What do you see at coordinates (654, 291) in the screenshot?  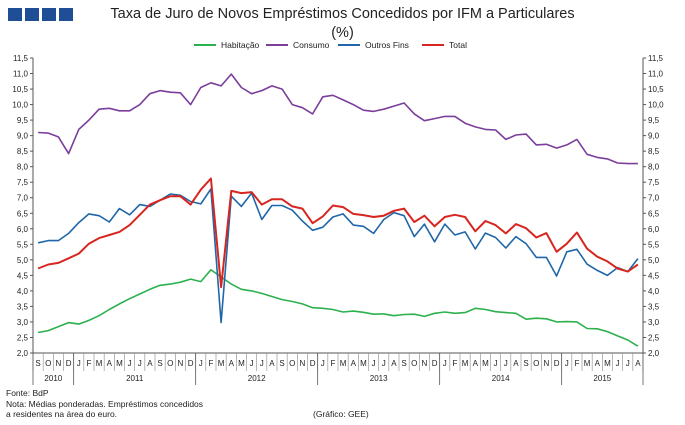 I see `y-tick-label-right: 4,0` at bounding box center [654, 291].